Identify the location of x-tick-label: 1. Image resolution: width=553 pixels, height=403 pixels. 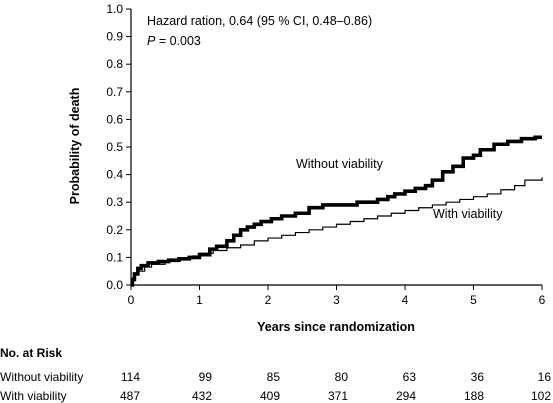
(199, 300).